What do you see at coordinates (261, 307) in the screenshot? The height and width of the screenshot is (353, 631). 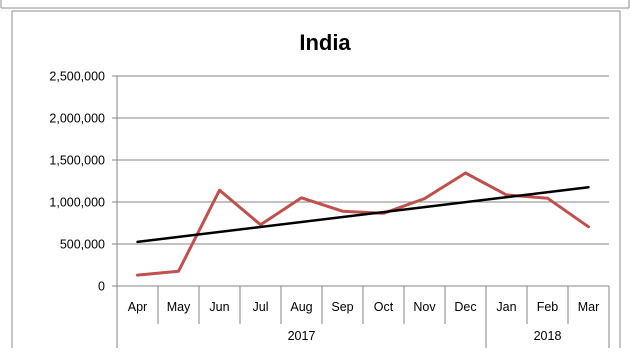 I see `x-tick-label: Jul` at bounding box center [261, 307].